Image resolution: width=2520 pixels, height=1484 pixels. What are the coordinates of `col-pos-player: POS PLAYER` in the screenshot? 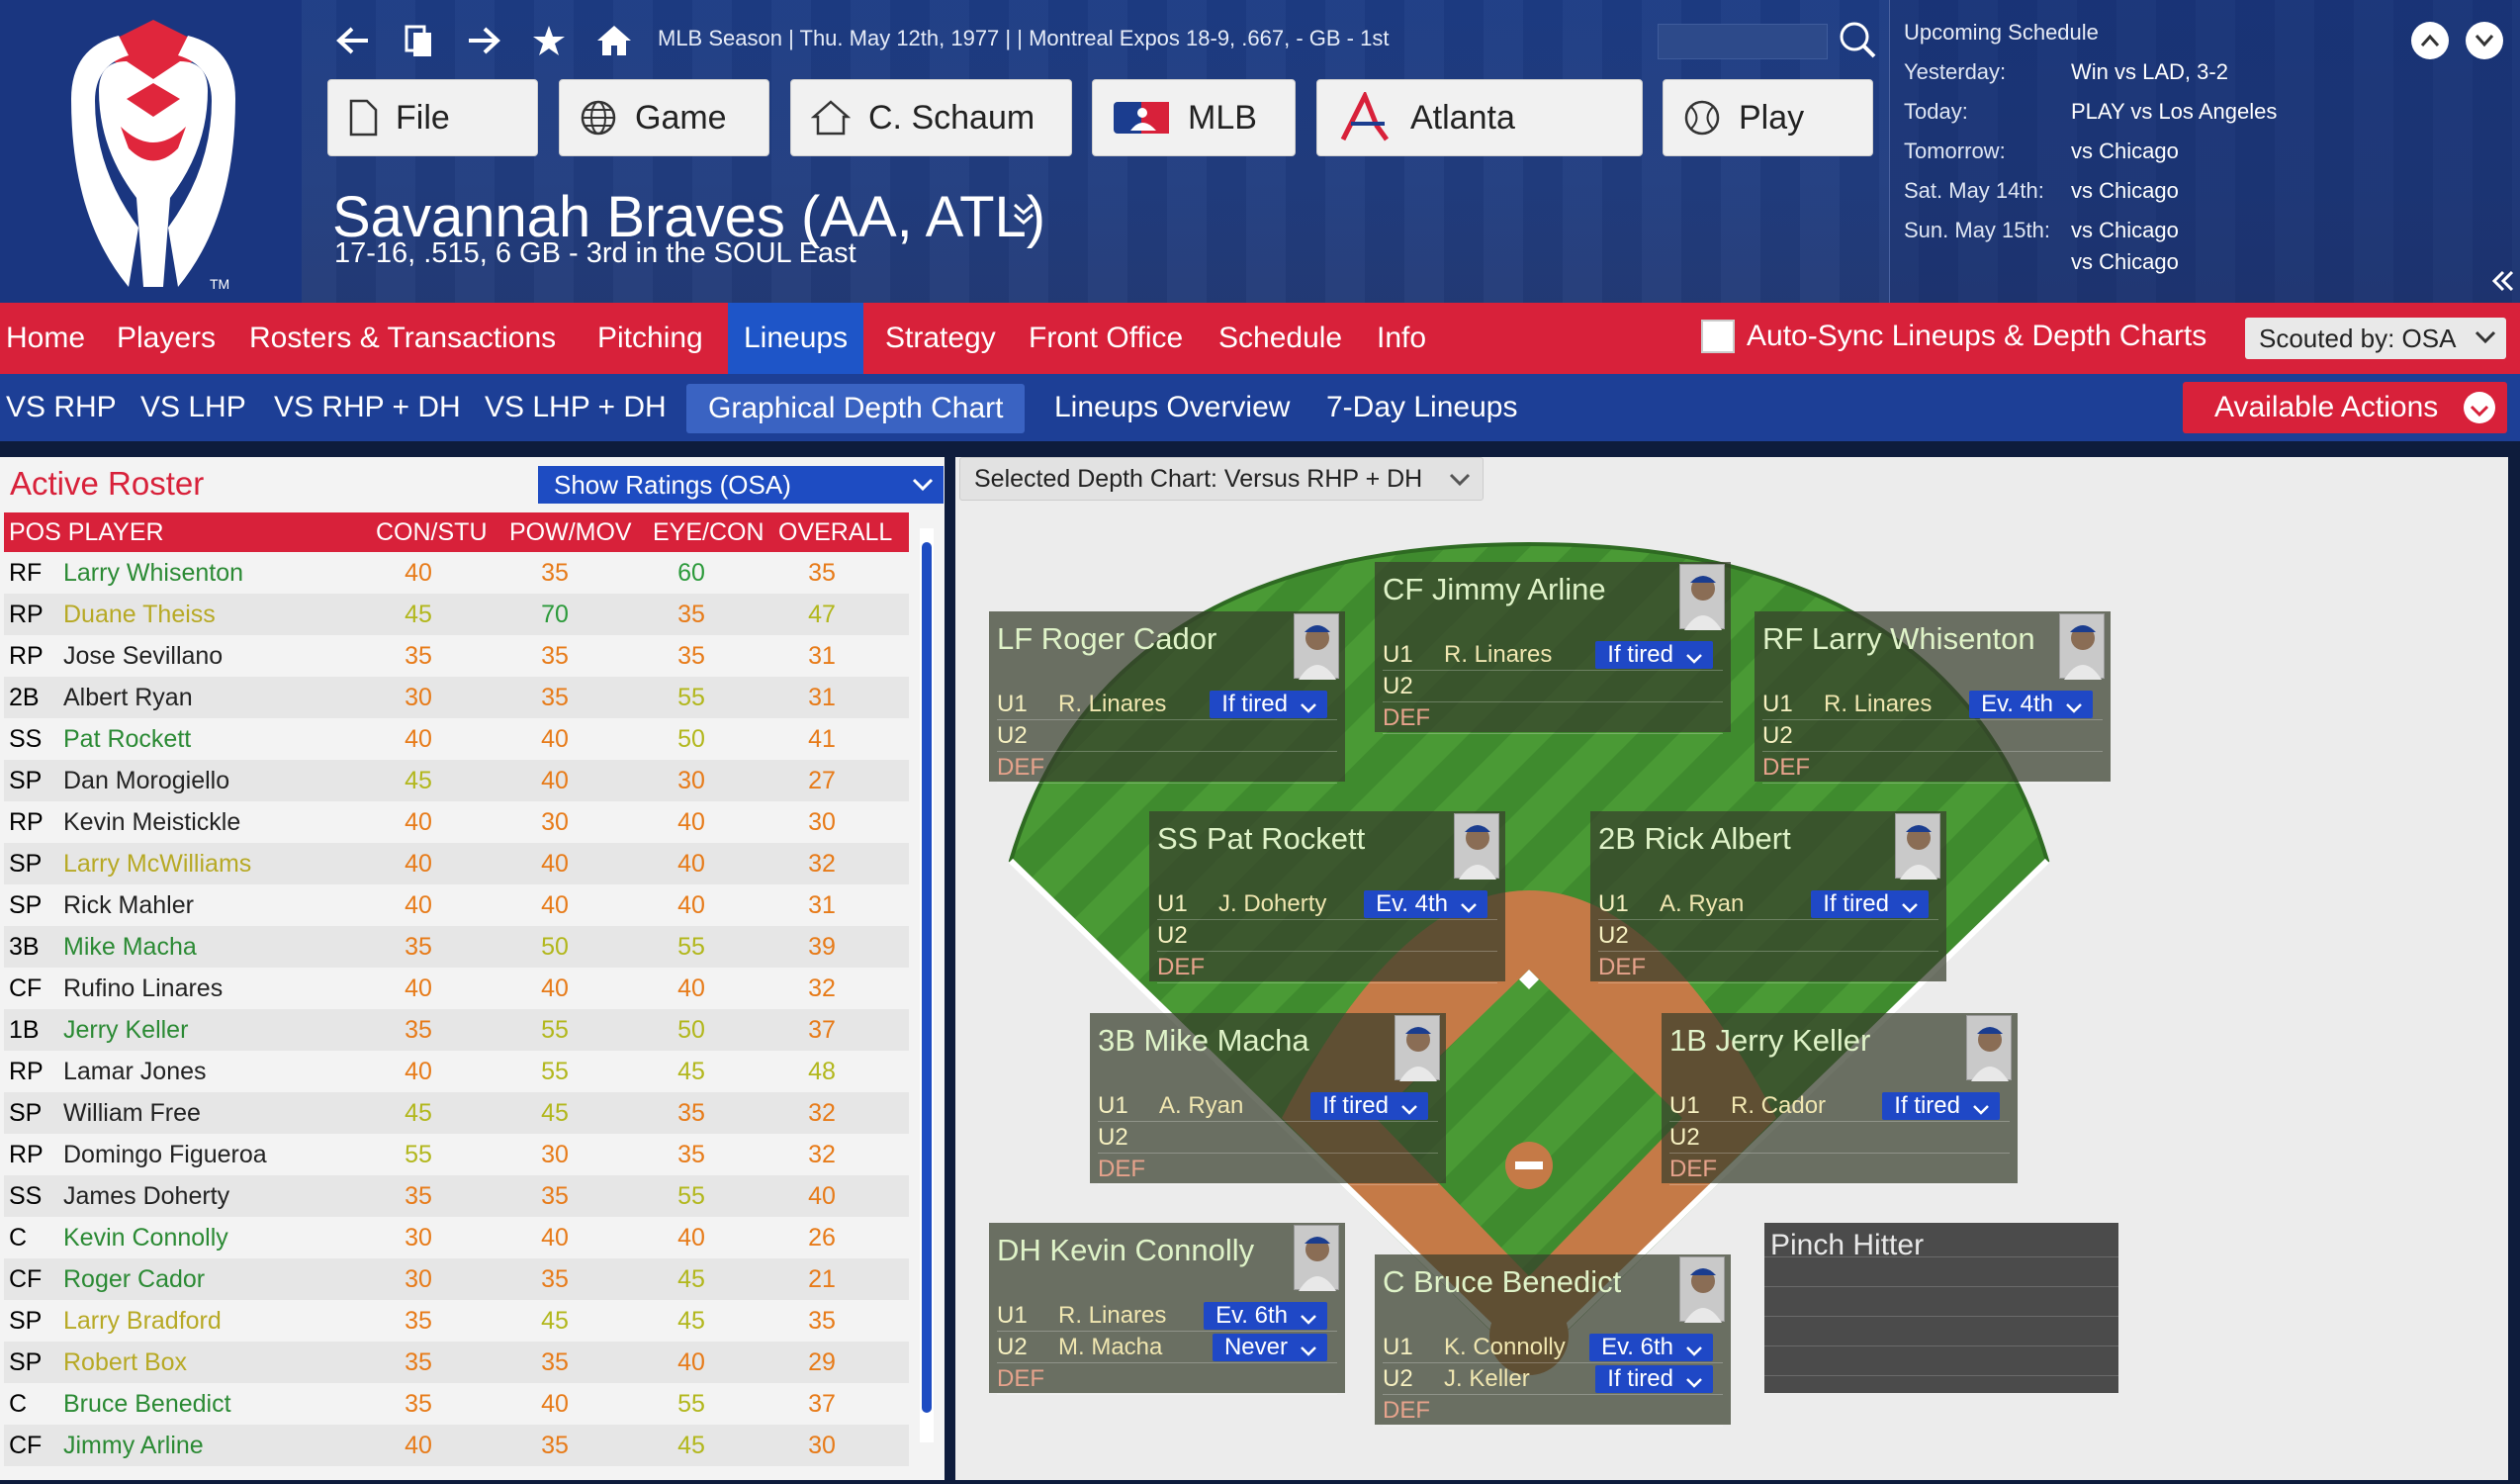 It's located at (86, 532).